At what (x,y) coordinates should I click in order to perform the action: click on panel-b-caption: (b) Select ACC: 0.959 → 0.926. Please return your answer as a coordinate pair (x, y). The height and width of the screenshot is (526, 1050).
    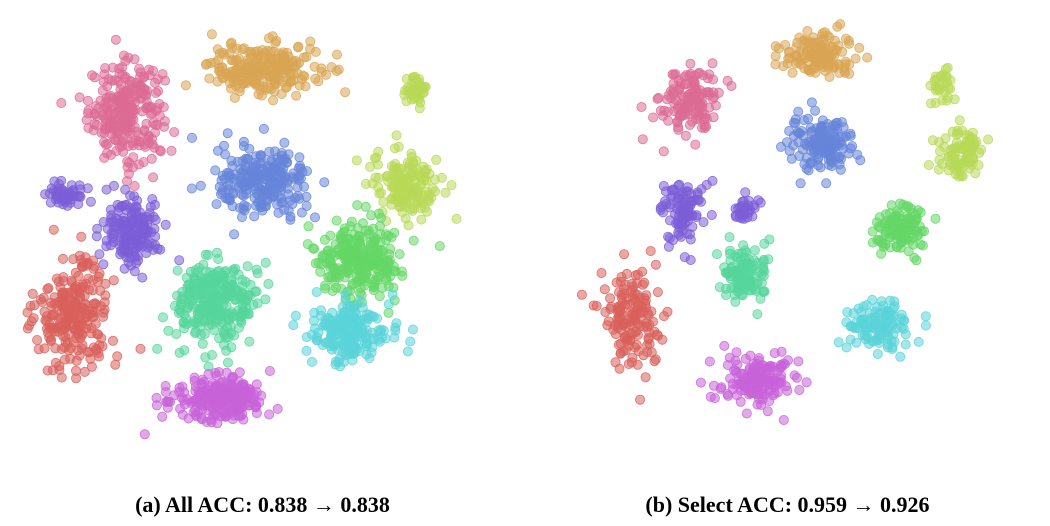
    Looking at the image, I should click on (787, 504).